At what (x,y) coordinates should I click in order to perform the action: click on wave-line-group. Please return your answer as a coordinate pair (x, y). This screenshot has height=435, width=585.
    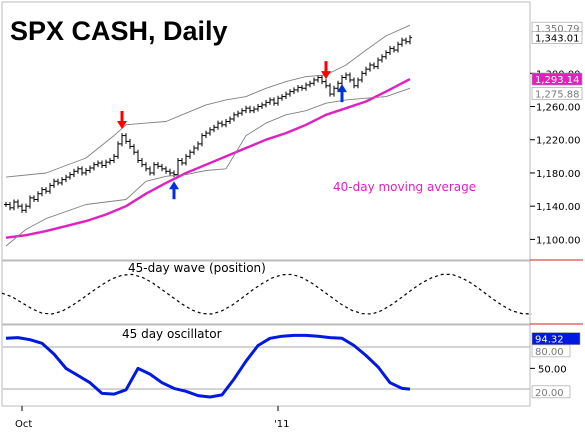
    Looking at the image, I should click on (267, 294).